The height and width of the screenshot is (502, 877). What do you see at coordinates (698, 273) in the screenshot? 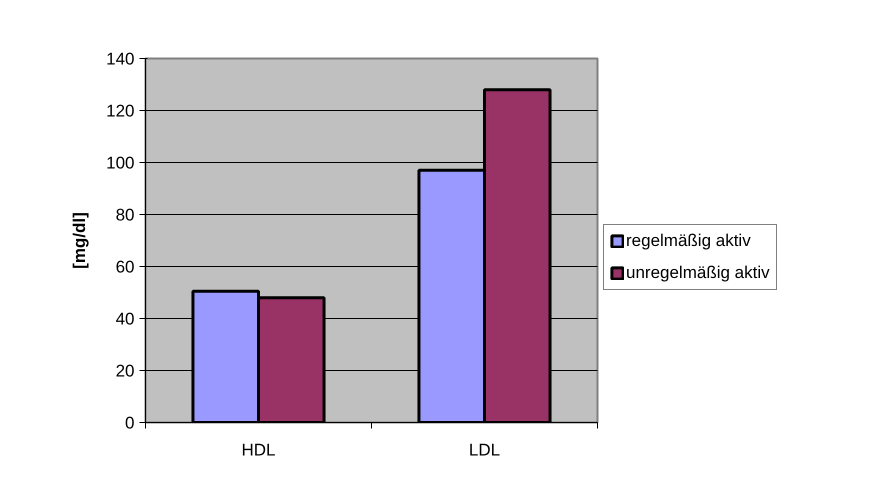
I see `legend-label: unregelmäßig aktiv` at bounding box center [698, 273].